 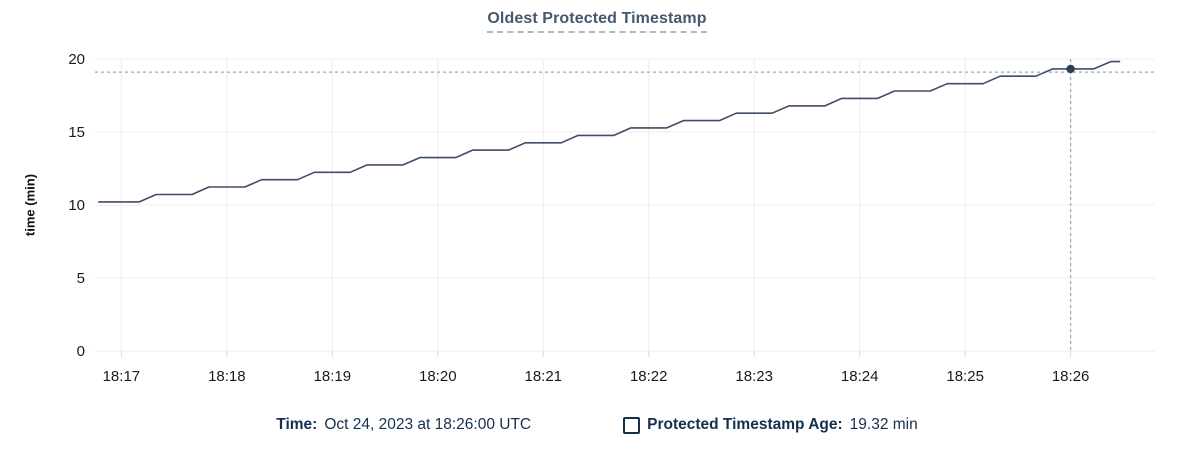 What do you see at coordinates (428, 424) in the screenshot?
I see `time-value: Oct 24, 2023 at 18:26:00 UTC` at bounding box center [428, 424].